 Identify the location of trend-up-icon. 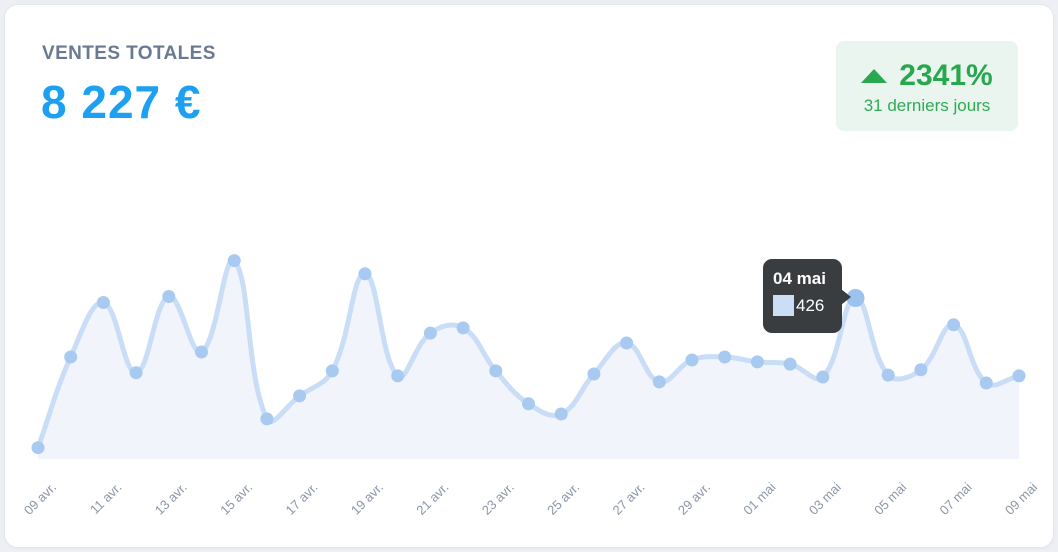
(874, 75).